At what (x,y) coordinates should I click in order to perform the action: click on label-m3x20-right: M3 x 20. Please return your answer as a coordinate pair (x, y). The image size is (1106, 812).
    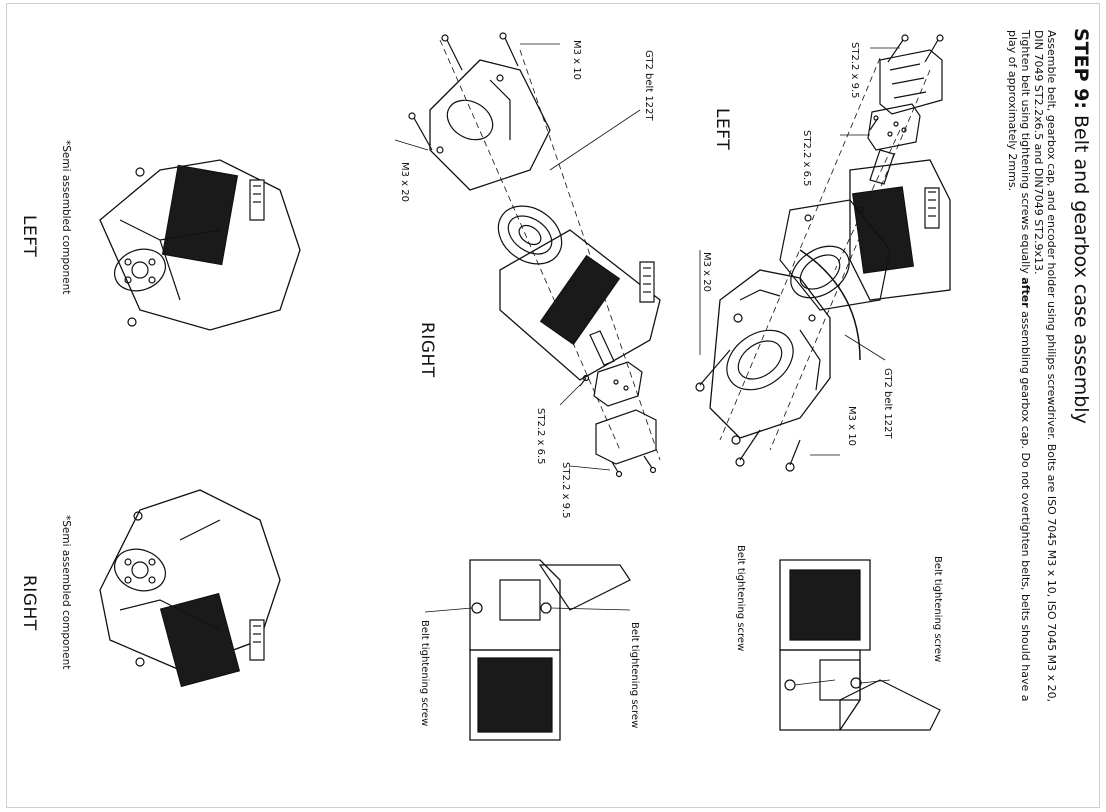
    Looking at the image, I should click on (404, 182).